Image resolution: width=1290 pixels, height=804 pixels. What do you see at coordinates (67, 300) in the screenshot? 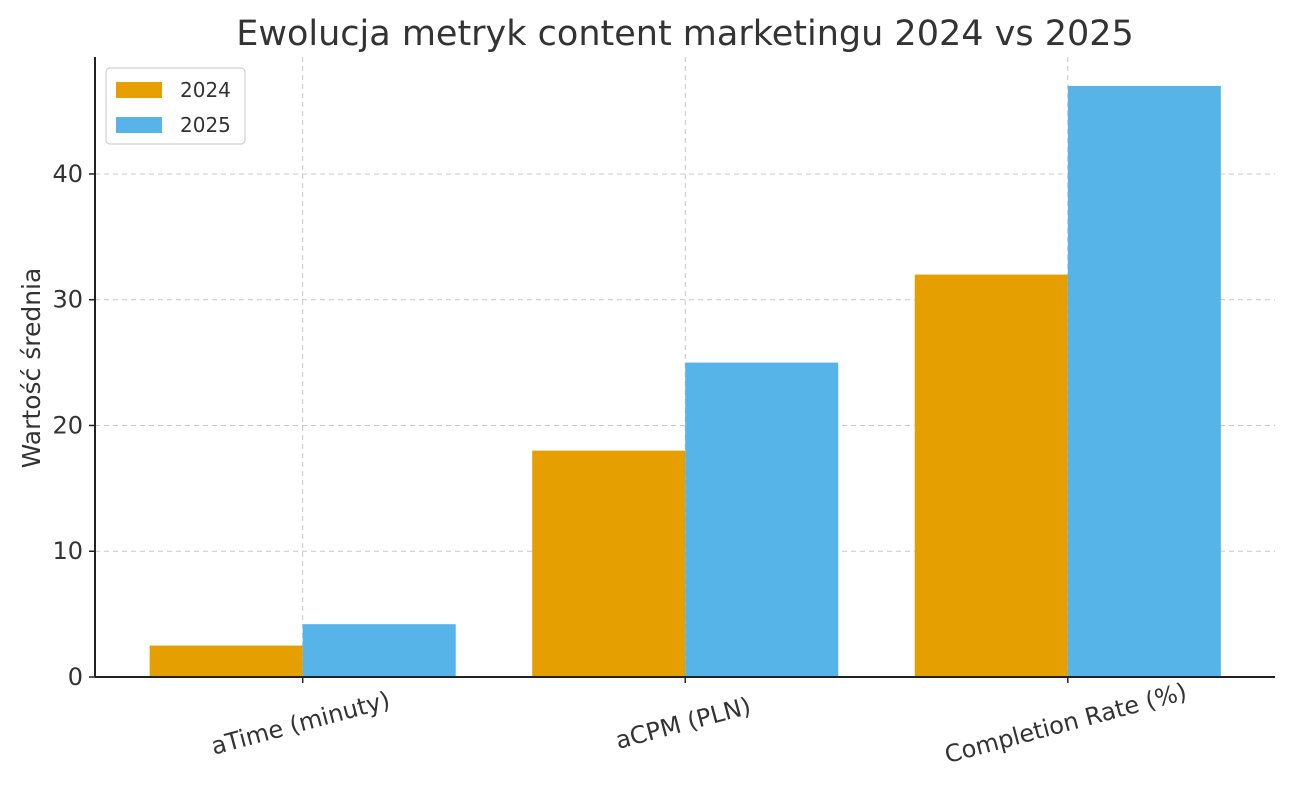
I see `y-tick-label: 30` at bounding box center [67, 300].